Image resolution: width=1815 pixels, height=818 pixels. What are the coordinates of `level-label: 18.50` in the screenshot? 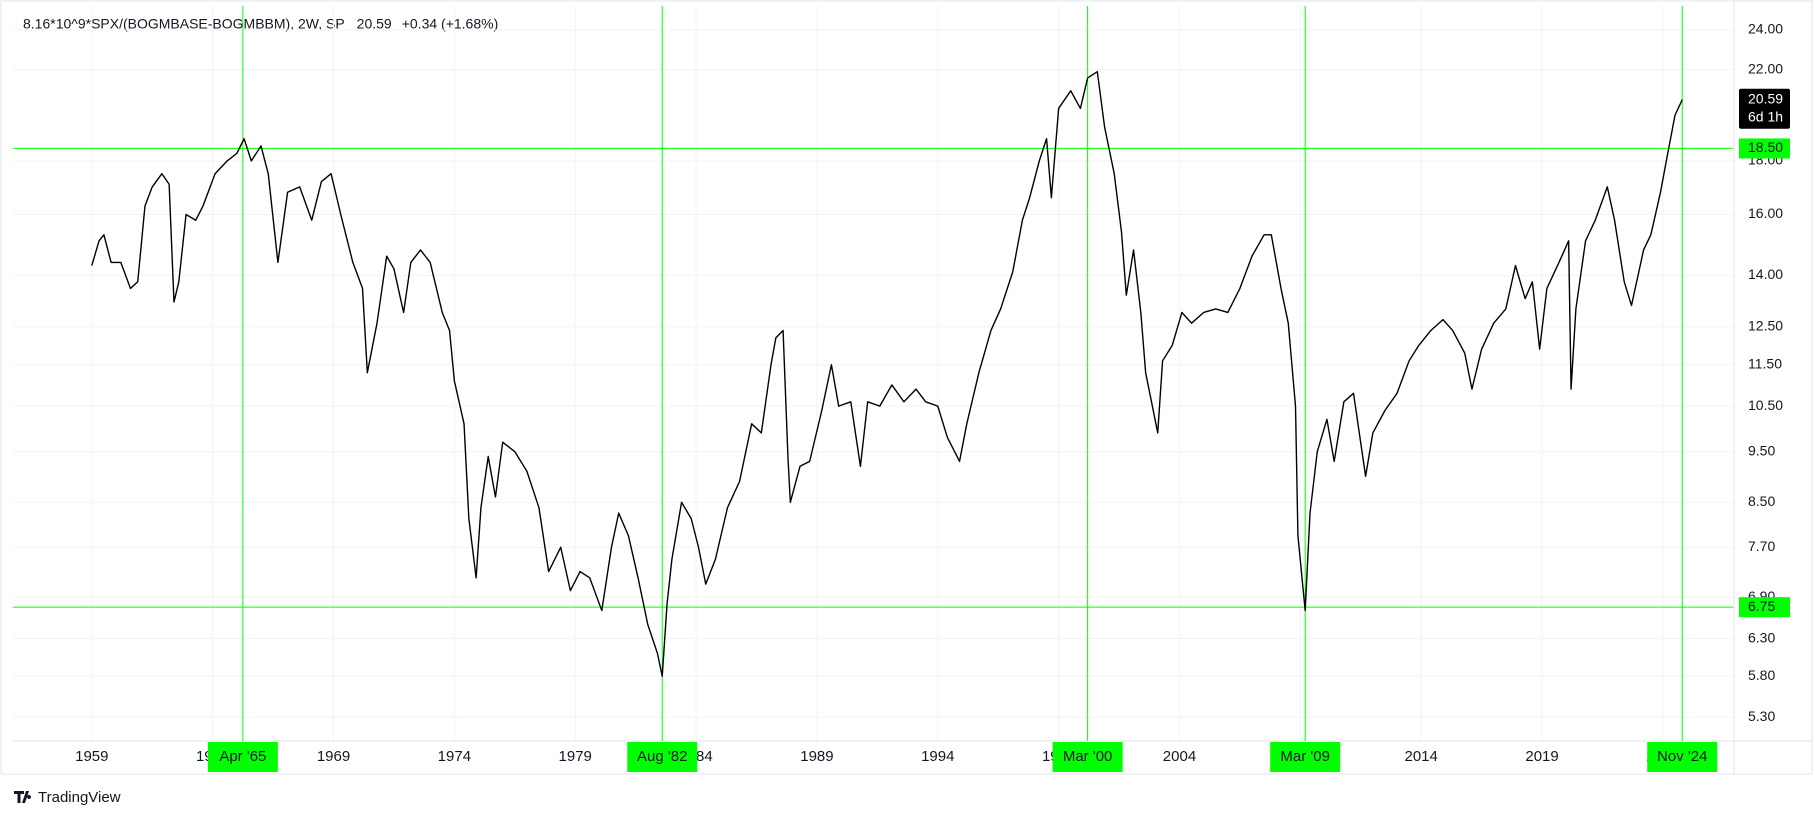 It's located at (1765, 147).